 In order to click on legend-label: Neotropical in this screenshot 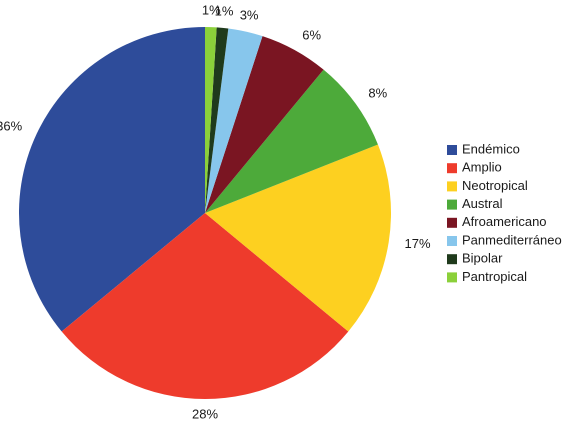, I will do `click(495, 185)`.